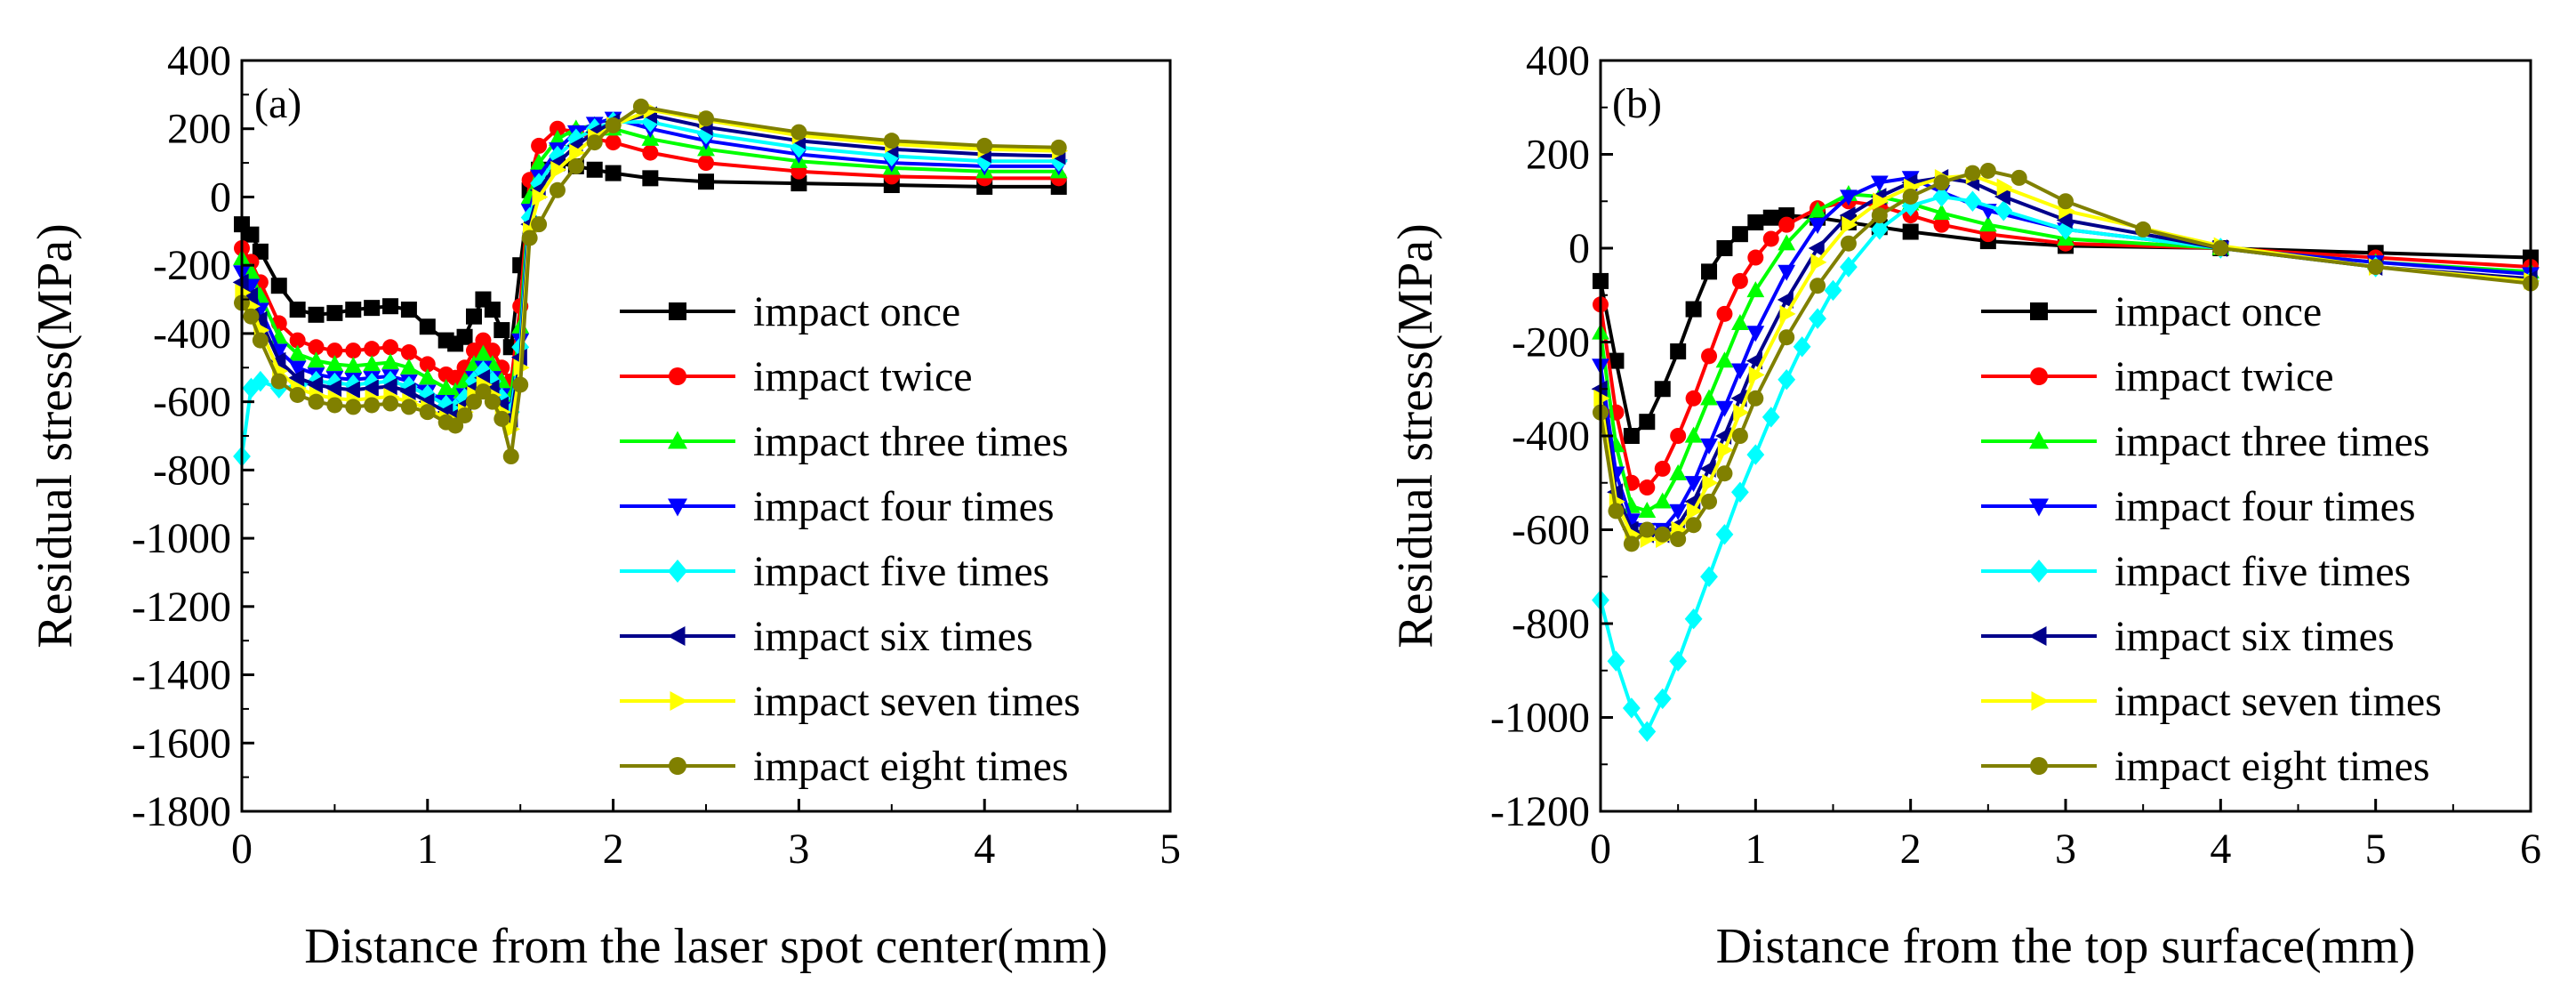 This screenshot has height=1007, width=2576. What do you see at coordinates (705, 947) in the screenshot?
I see `x-axis-title-a: Distance from the laser spot center(mm)` at bounding box center [705, 947].